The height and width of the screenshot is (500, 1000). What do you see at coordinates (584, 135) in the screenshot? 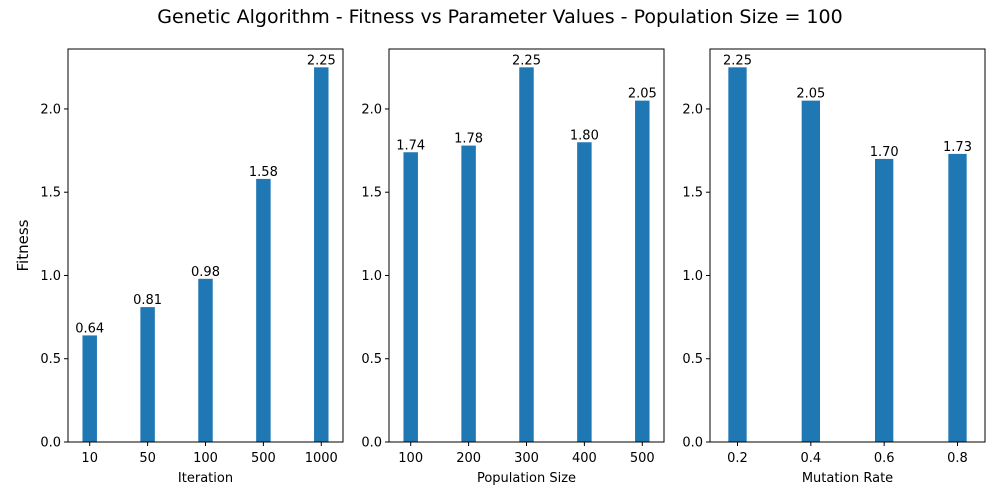
I see `data-label: 1.80` at bounding box center [584, 135].